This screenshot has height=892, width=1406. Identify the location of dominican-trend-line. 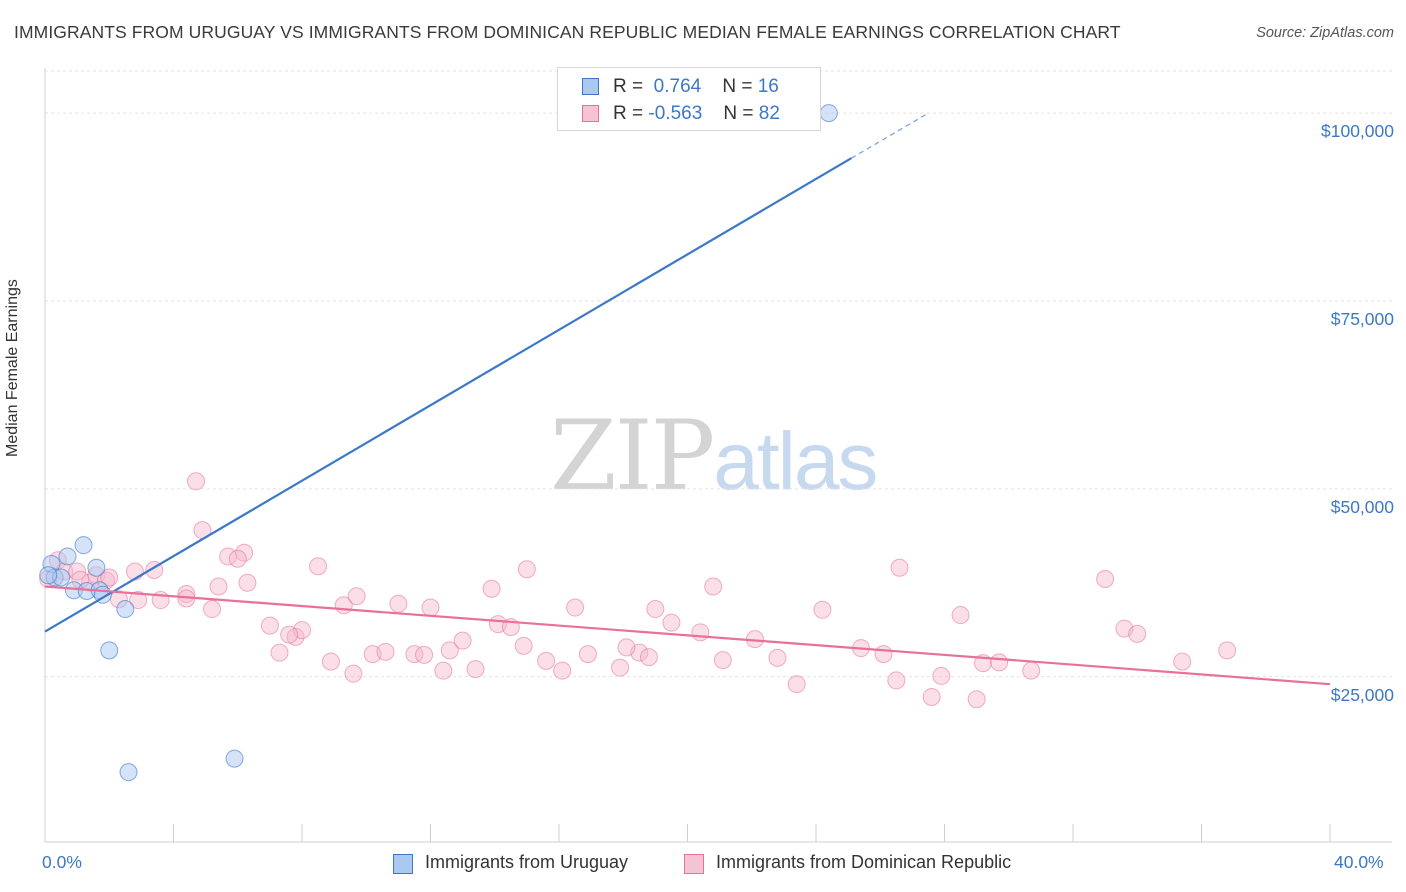
(687, 635).